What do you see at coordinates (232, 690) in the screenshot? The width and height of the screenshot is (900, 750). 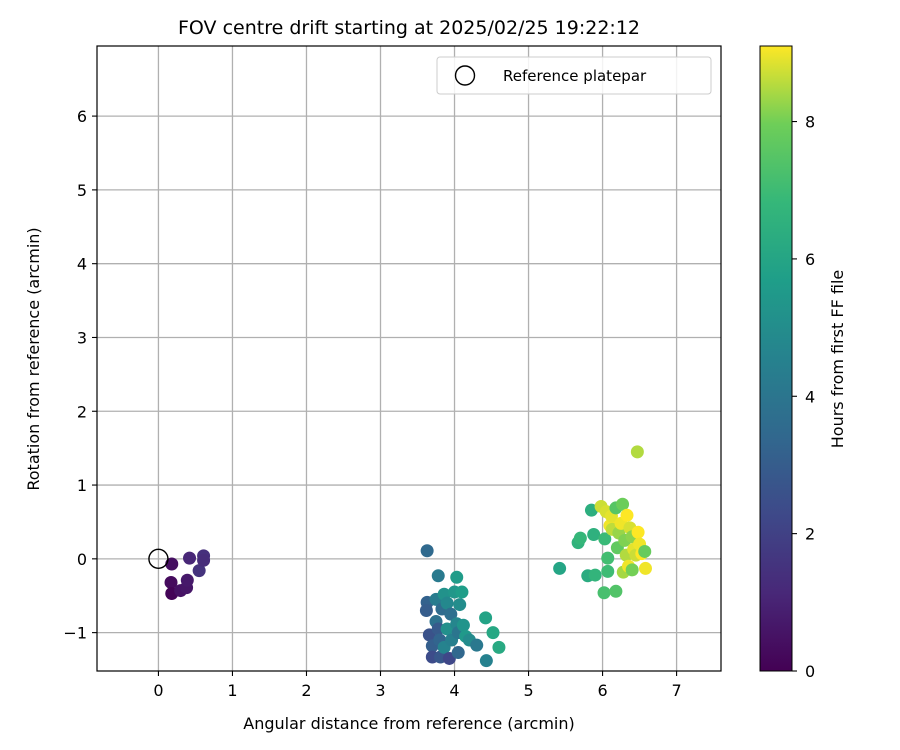 I see `x-tick-label: 1` at bounding box center [232, 690].